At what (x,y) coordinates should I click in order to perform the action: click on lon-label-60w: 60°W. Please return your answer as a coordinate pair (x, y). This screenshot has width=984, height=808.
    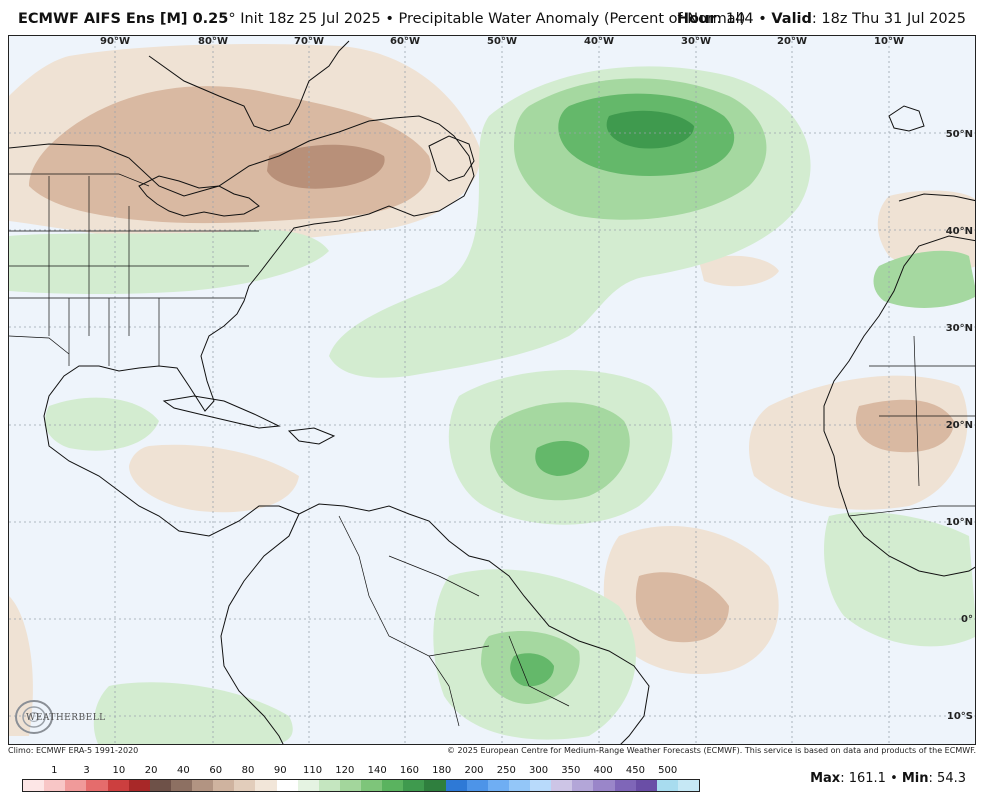
    Looking at the image, I should click on (405, 41).